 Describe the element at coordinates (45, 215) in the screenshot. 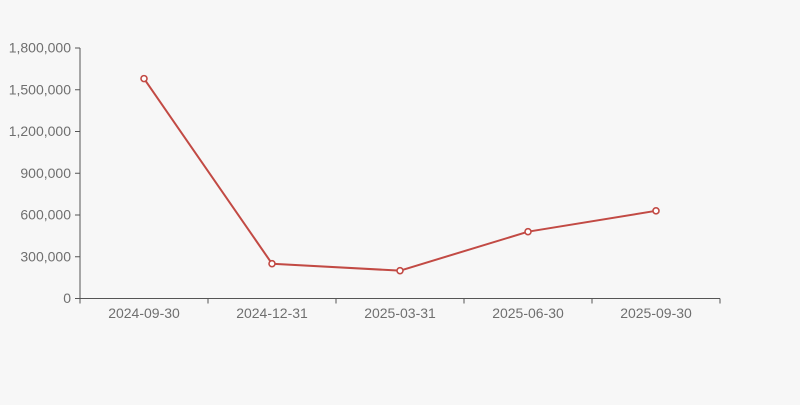

I see `y-tick-label: 600,000` at that location.